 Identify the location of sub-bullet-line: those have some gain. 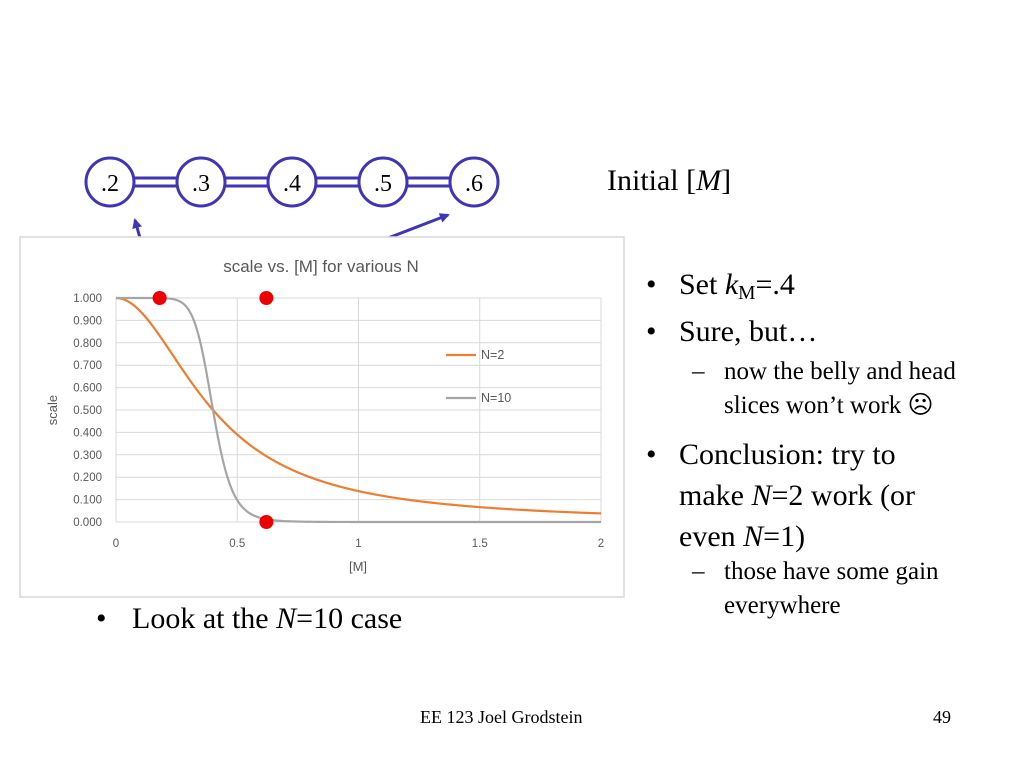
(831, 571).